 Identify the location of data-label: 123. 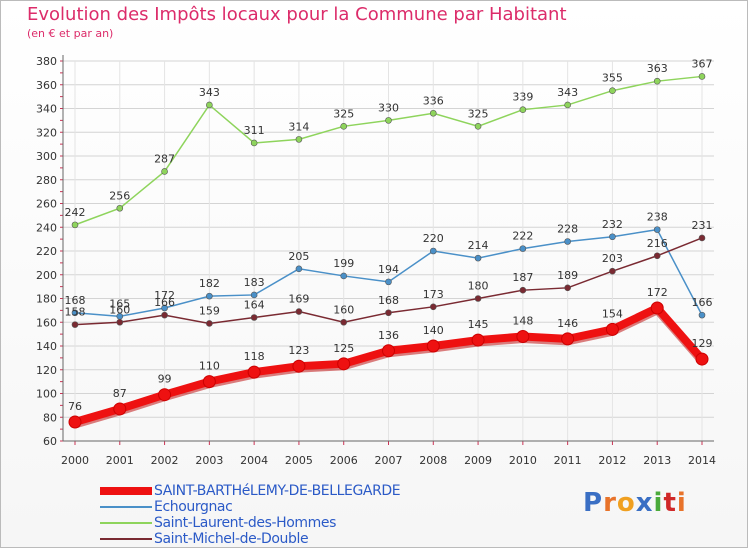
(298, 350).